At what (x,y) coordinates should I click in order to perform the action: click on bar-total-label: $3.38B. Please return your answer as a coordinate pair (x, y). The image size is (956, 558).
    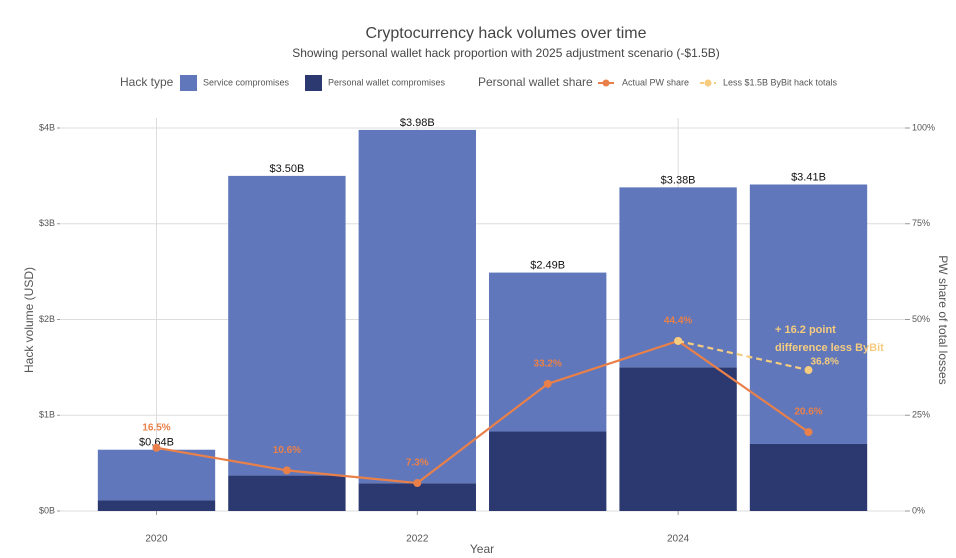
    Looking at the image, I should click on (678, 180).